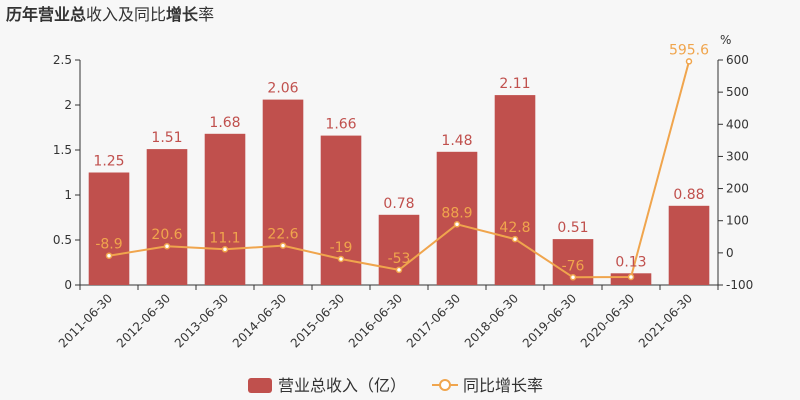 The image size is (800, 400). What do you see at coordinates (737, 60) in the screenshot?
I see `y-right-tick-label: 600` at bounding box center [737, 60].